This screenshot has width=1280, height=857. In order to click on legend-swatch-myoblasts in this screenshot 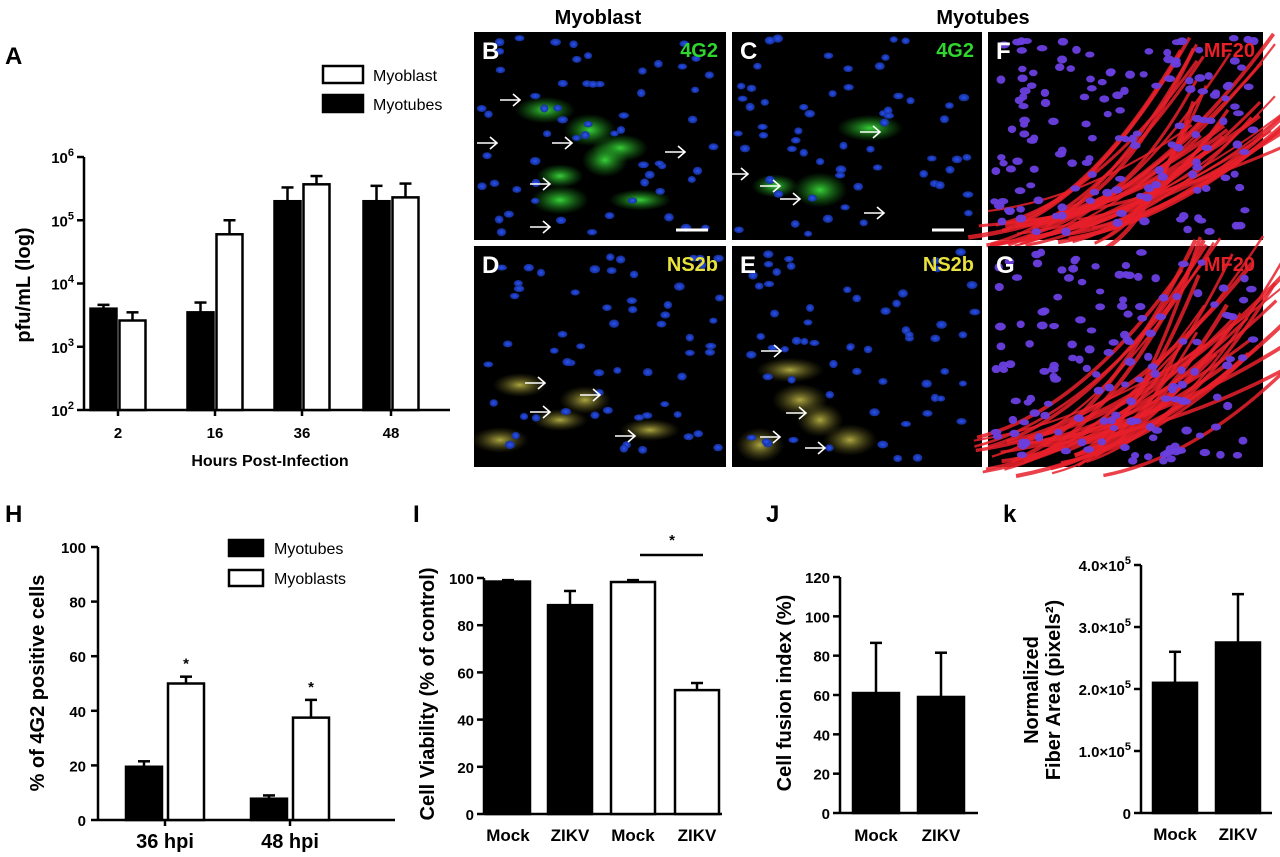, I will do `click(246, 578)`.